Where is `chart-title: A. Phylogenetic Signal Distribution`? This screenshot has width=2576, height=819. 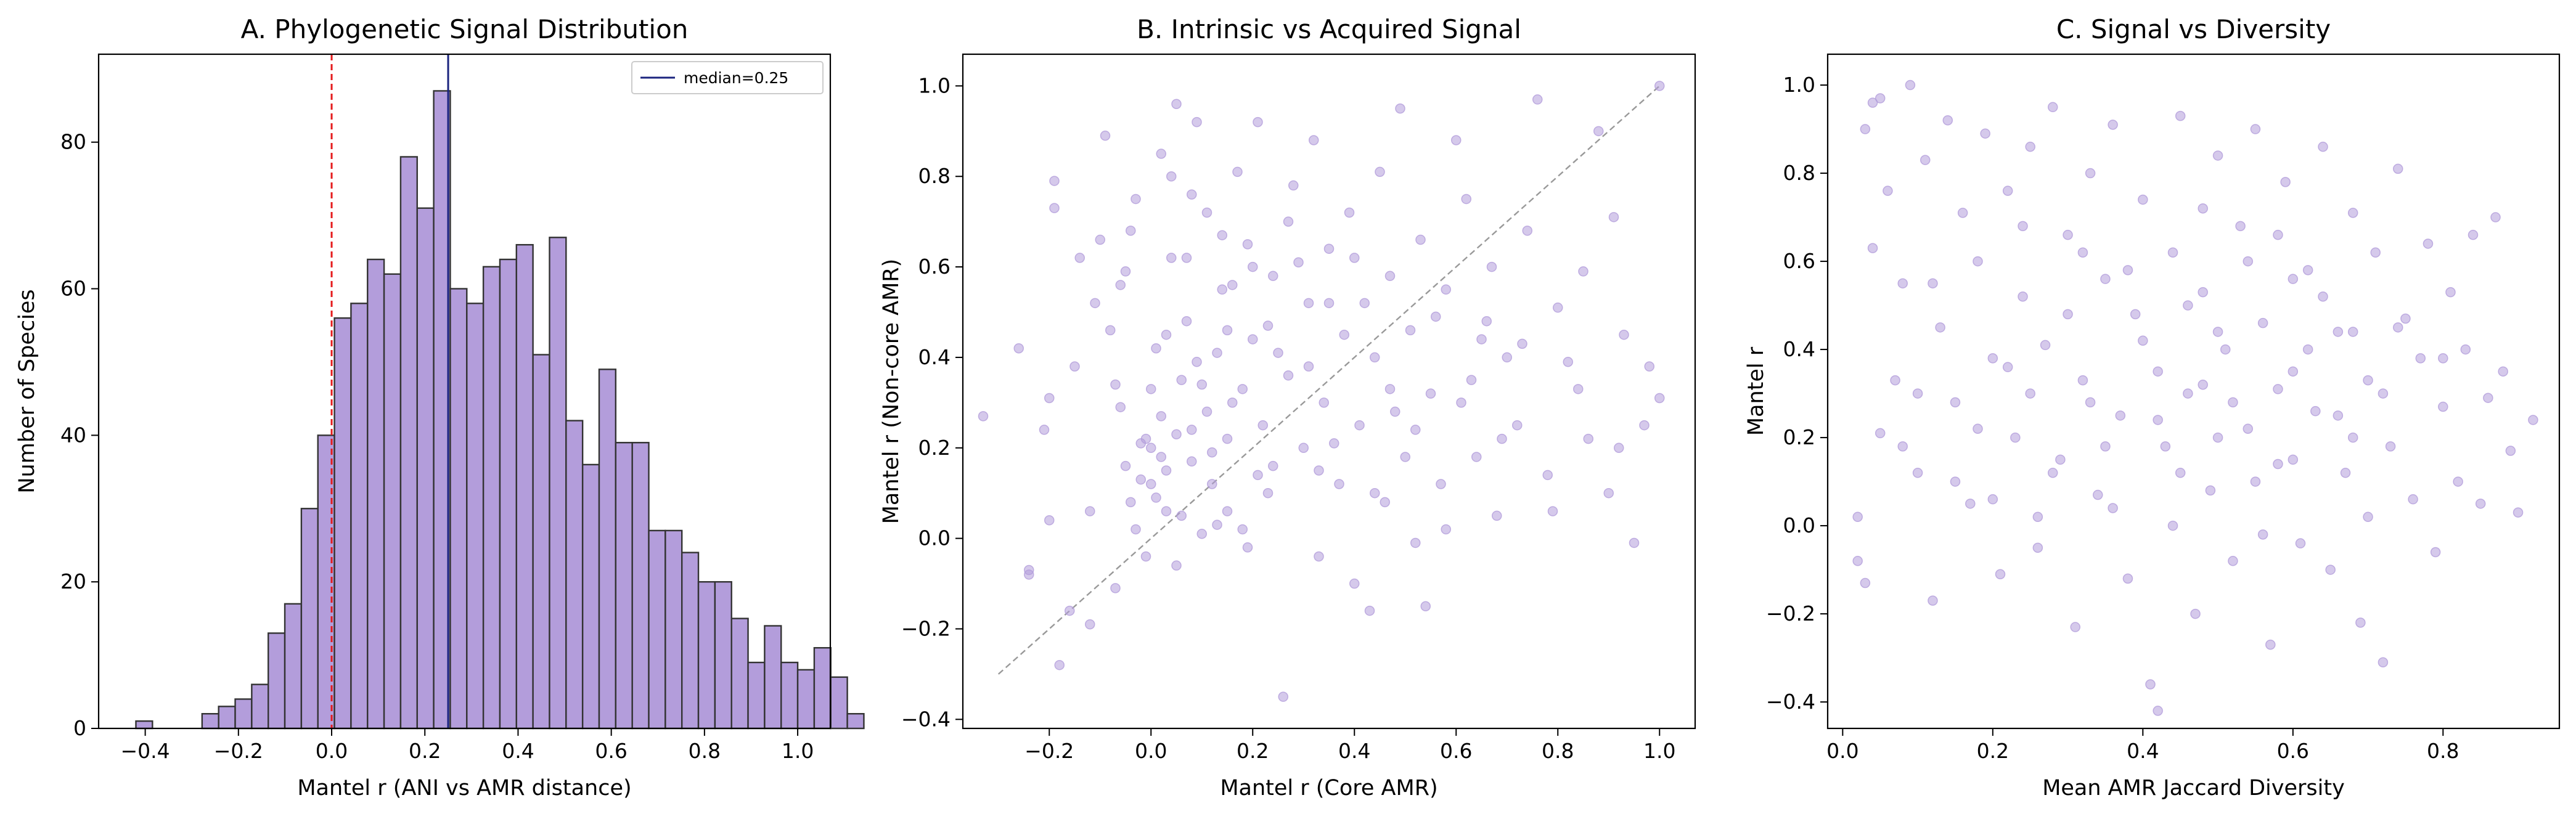 chart-title: A. Phylogenetic Signal Distribution is located at coordinates (465, 29).